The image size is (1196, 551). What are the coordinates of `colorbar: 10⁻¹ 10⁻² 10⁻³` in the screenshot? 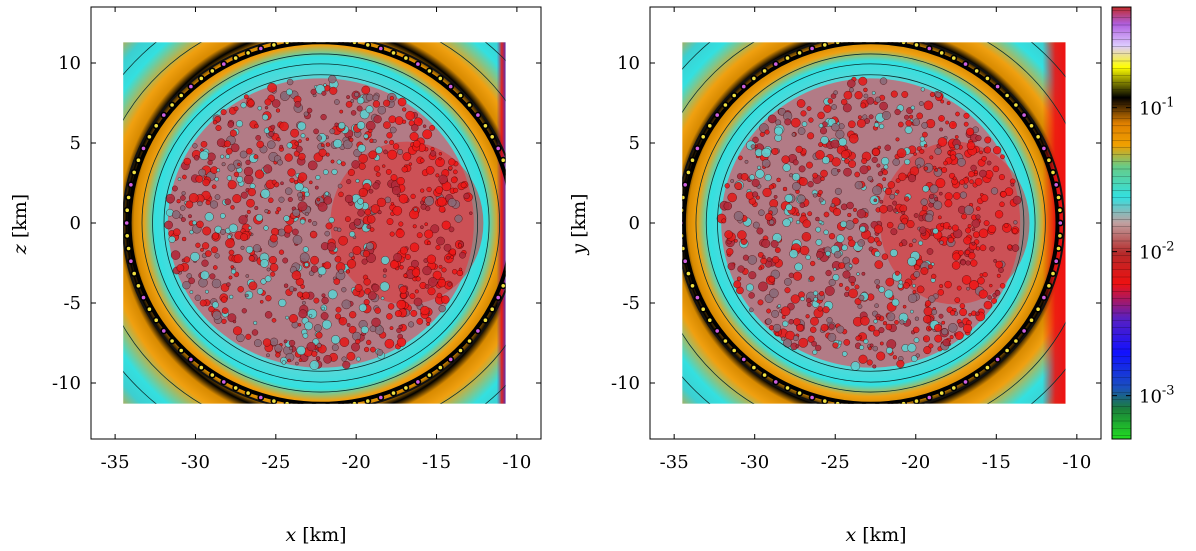 It's located at (1143, 223).